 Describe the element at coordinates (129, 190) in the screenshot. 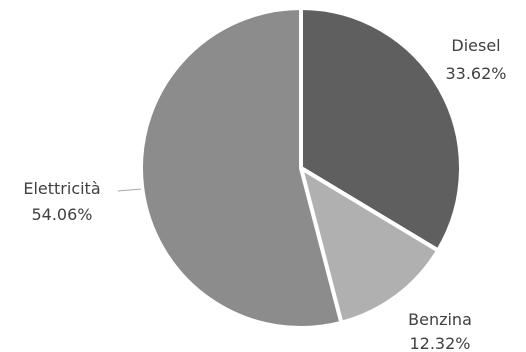

I see `leader-line-elettricita` at that location.